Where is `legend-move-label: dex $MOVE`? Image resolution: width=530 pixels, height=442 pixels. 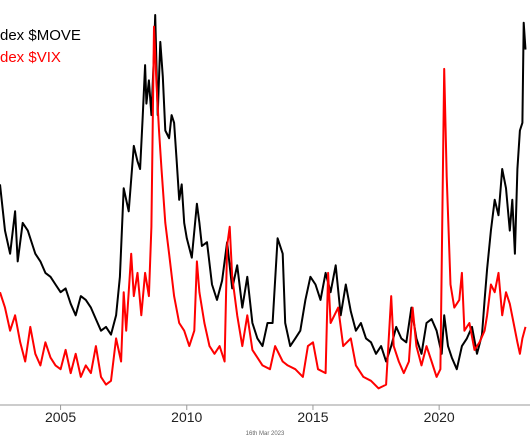
legend-move-label: dex $MOVE is located at coordinates (40, 35).